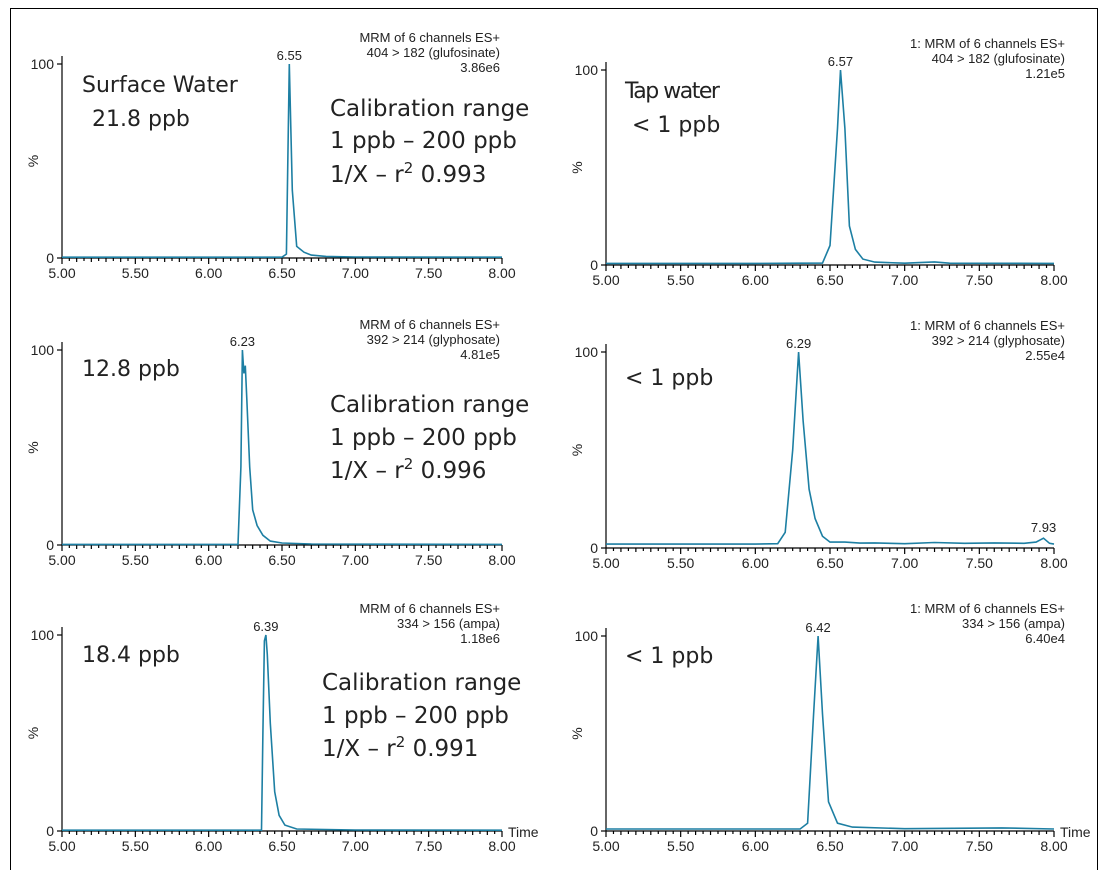 Image resolution: width=1100 pixels, height=870 pixels. Describe the element at coordinates (160, 85) in the screenshot. I see `sample-annotation-1: Surface Water` at that location.